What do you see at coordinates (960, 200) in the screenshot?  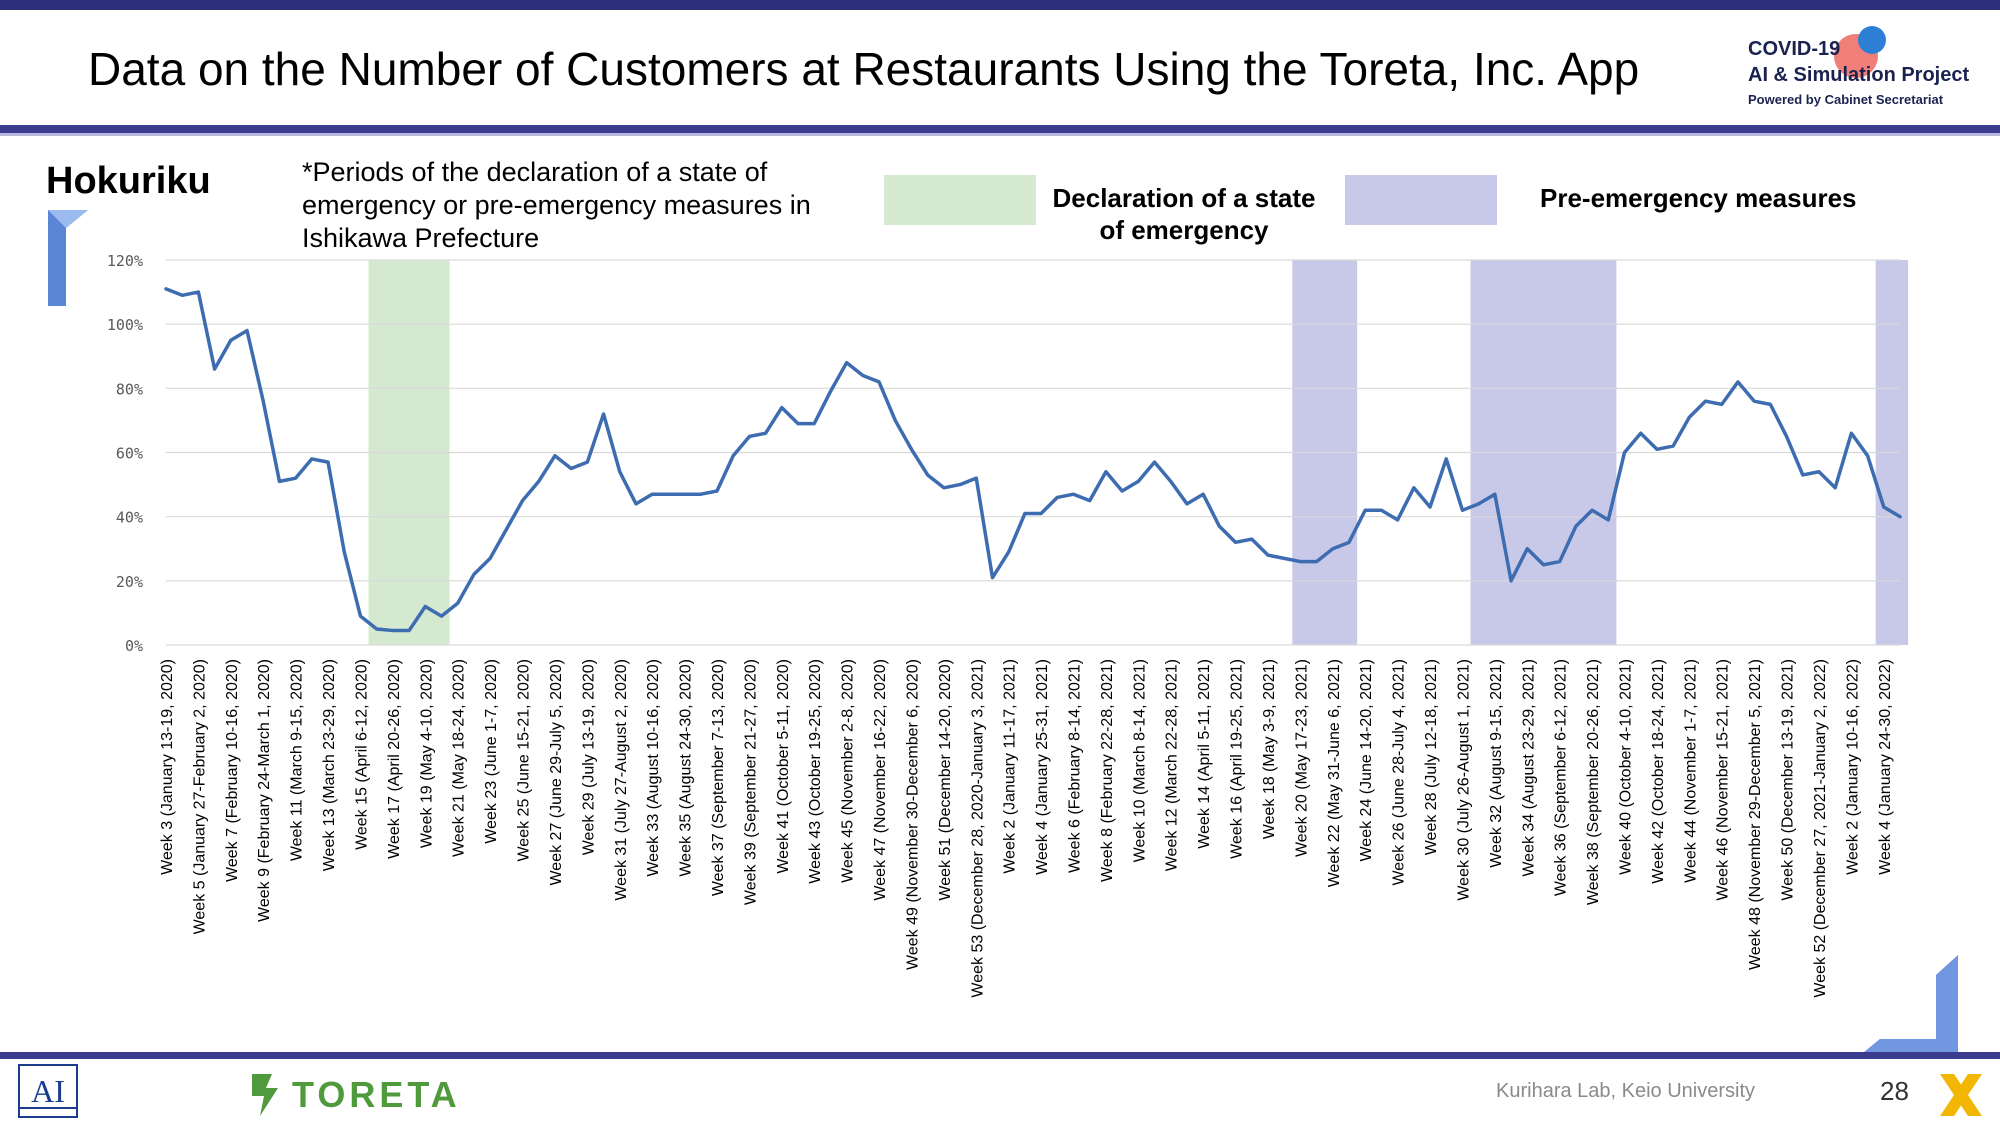 I see `legend-emergency-swatch` at bounding box center [960, 200].